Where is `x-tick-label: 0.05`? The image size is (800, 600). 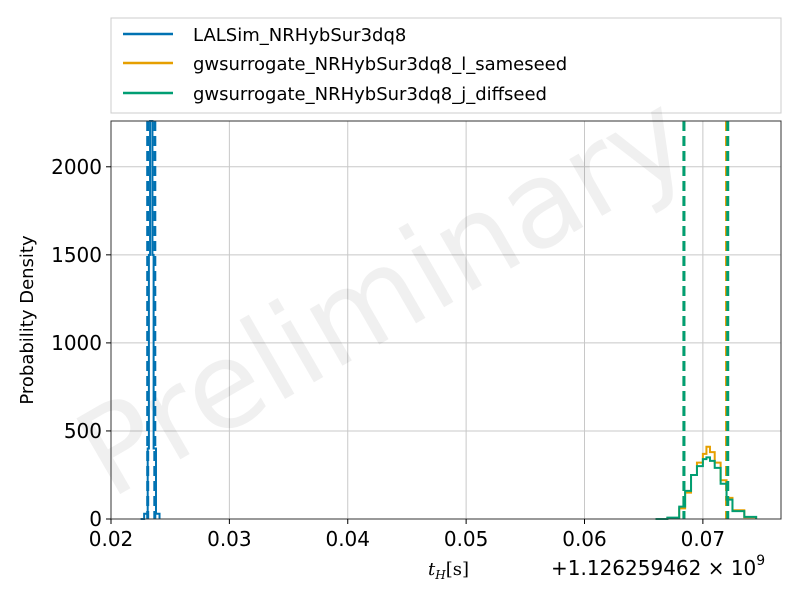
x-tick-label: 0.05 is located at coordinates (466, 539).